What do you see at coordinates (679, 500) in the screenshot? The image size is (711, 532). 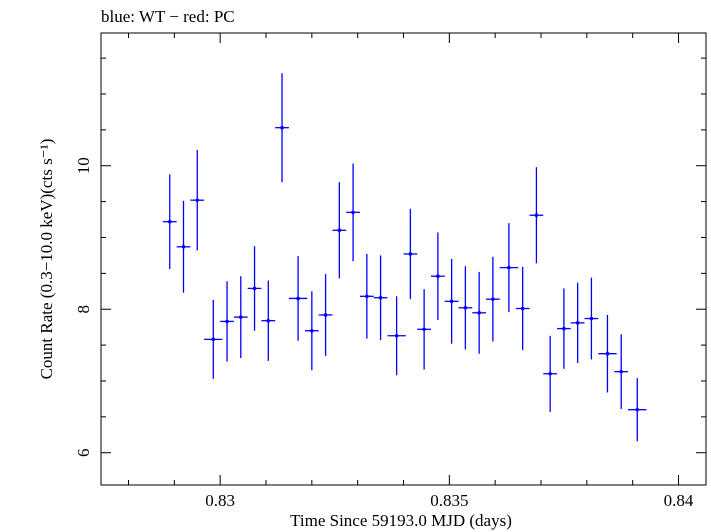 I see `x-tick-label: 0.84` at bounding box center [679, 500].